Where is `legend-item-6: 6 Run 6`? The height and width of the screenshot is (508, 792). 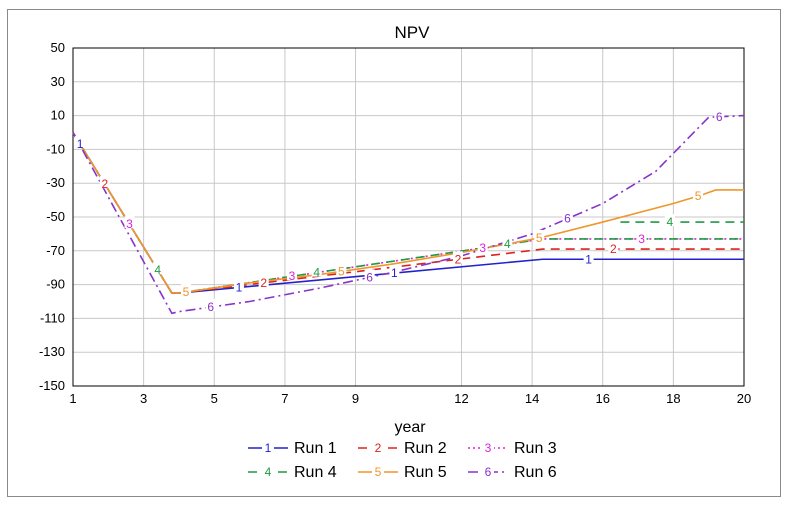 legend-item-6: 6 Run 6 is located at coordinates (512, 472).